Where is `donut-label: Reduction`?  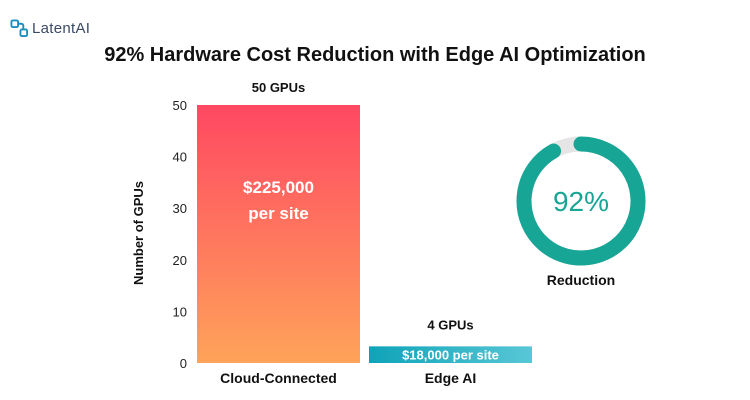 donut-label: Reduction is located at coordinates (581, 280).